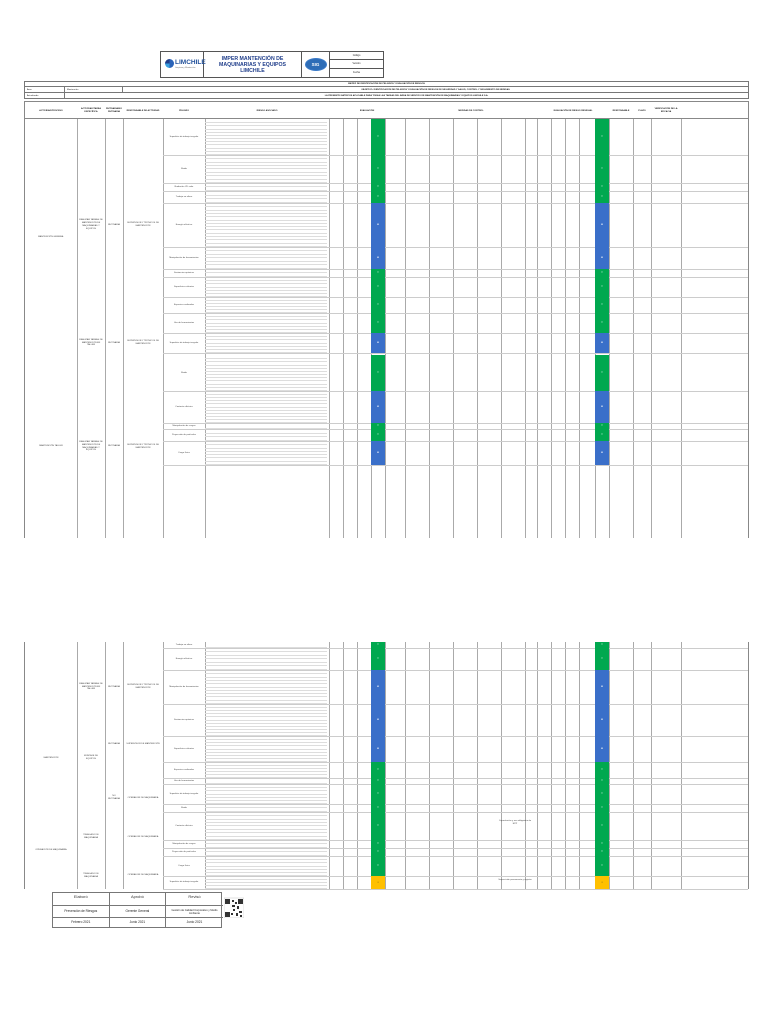  I want to click on updated-label: Actualizado, so click(45, 95).